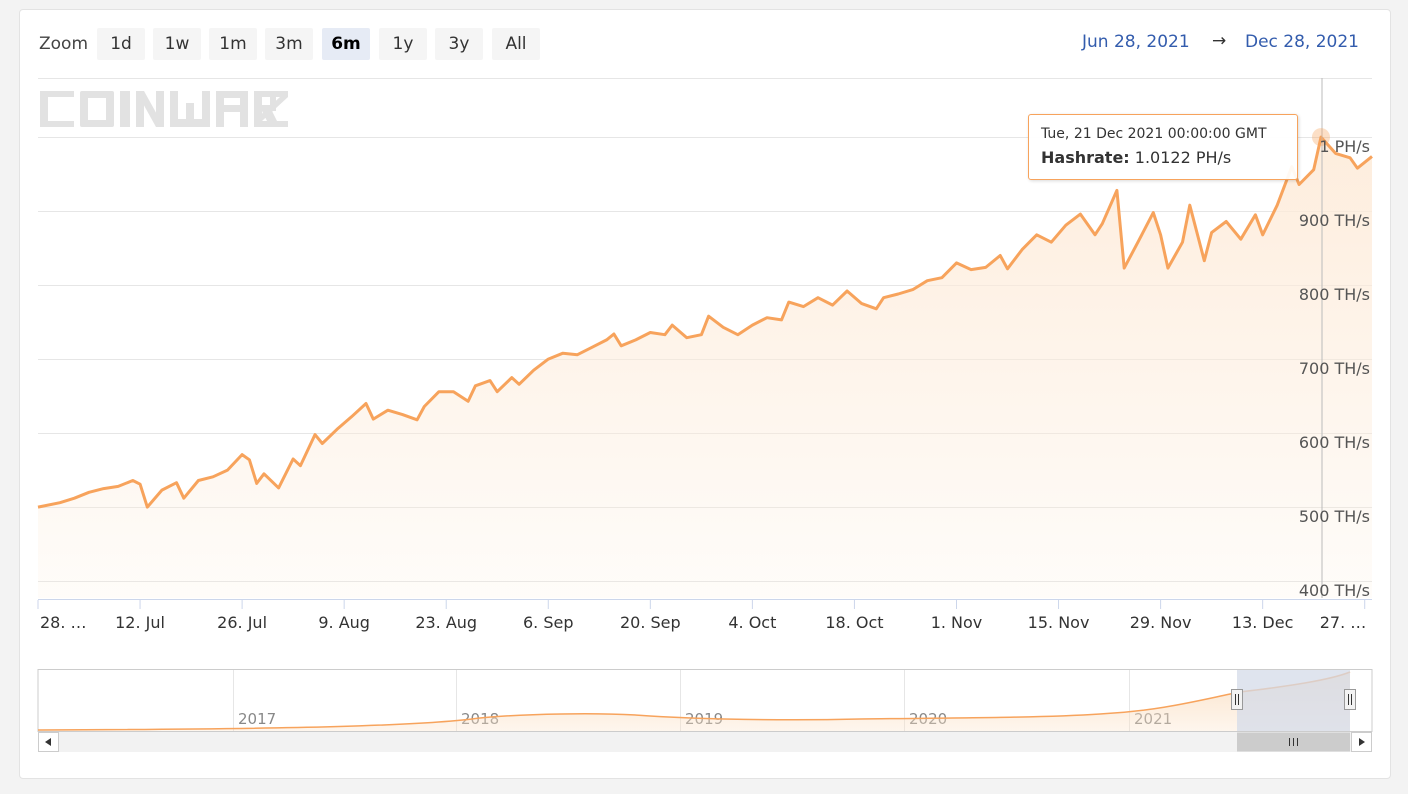  What do you see at coordinates (346, 44) in the screenshot?
I see `zoom-6m-button: 6m` at bounding box center [346, 44].